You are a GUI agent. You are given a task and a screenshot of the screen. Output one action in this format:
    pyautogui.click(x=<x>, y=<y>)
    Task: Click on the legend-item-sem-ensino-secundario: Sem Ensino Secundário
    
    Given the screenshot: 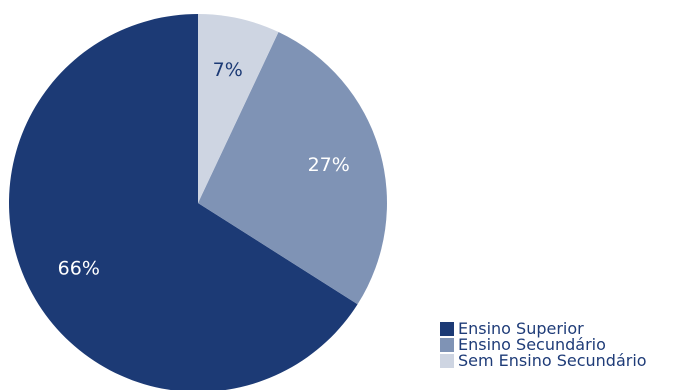 What is the action you would take?
    pyautogui.click(x=543, y=361)
    